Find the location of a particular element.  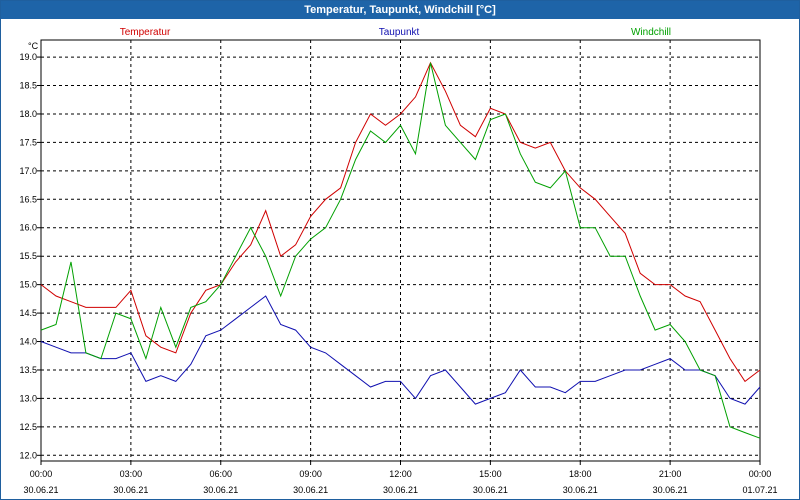

y-tick-label: 16.0 is located at coordinates (28, 228).